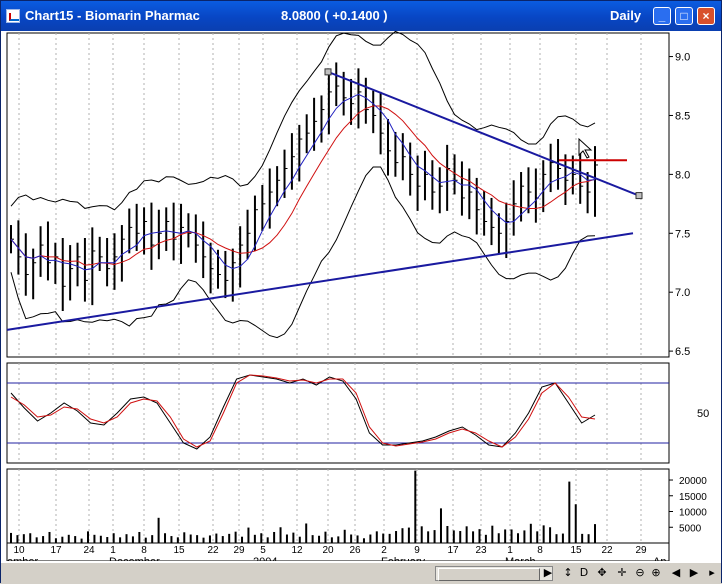  Describe the element at coordinates (263, 550) in the screenshot. I see `x-tick-label: 5` at that location.